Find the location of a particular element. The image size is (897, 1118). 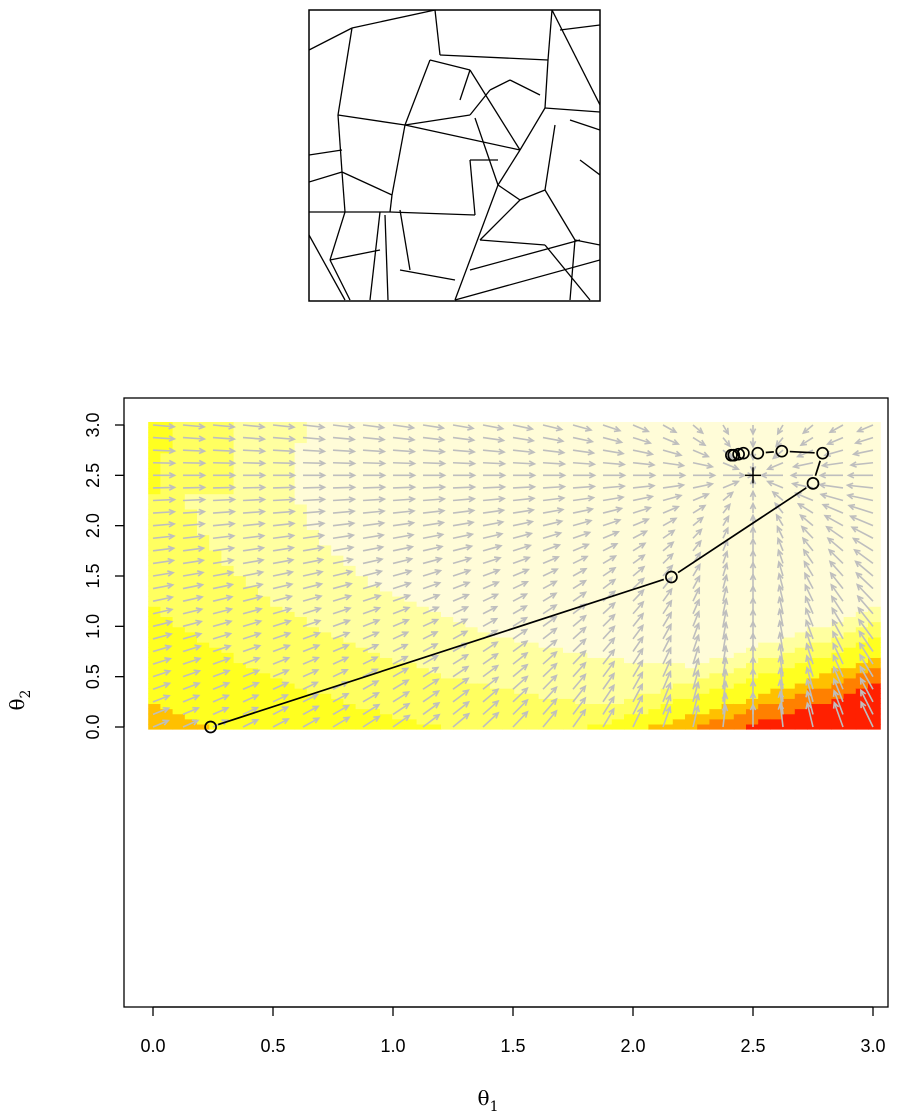

tess-edge is located at coordinates (367, 183).